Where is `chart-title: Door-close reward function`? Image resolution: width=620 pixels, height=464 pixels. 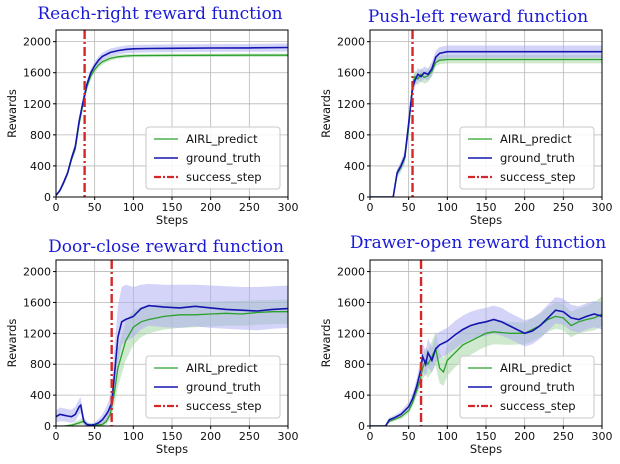 chart-title: Door-close reward function is located at coordinates (166, 247).